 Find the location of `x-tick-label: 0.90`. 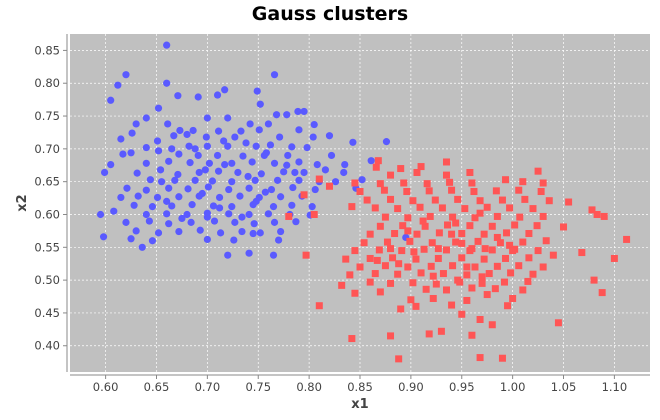

x-tick-label: 0.90 is located at coordinates (411, 387).